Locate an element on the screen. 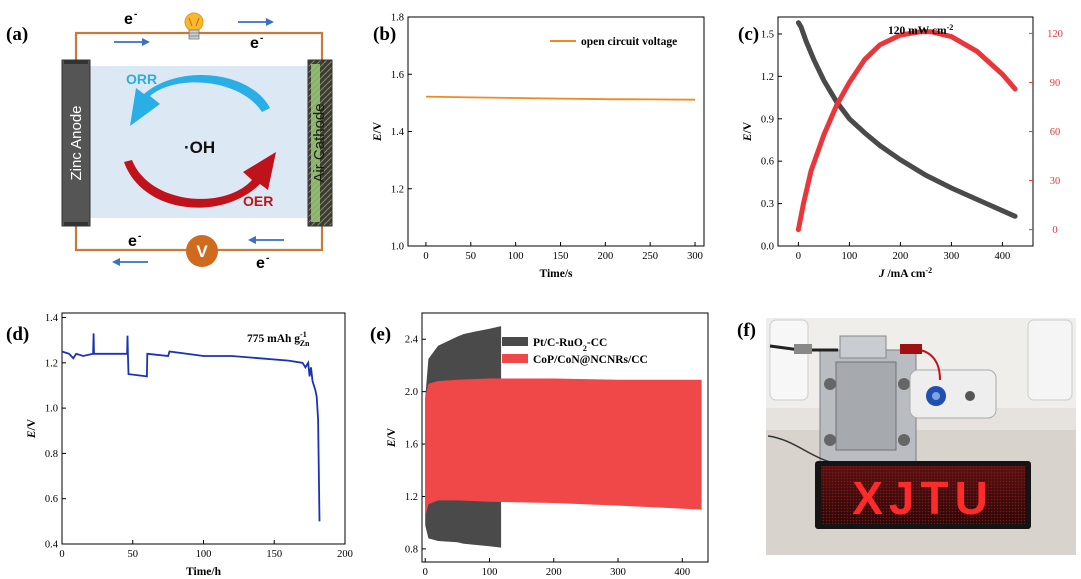 The image size is (1081, 579). zinc-anode-label: Zinc Anode is located at coordinates (76, 142).